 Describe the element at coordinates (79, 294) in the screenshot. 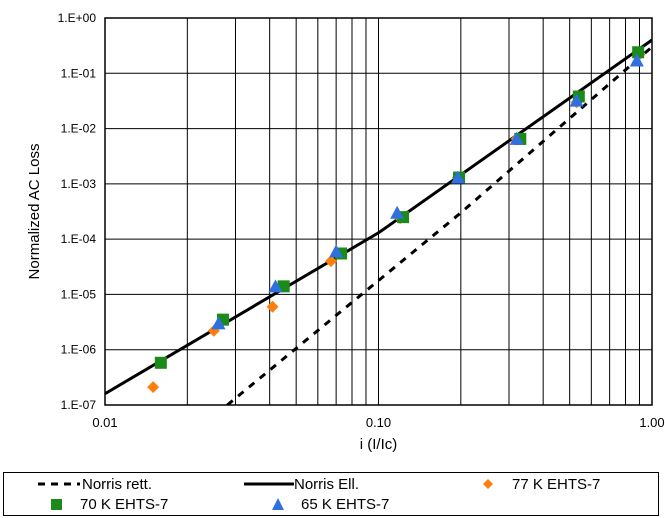

I see `y-tick-label: 1.E-05` at that location.